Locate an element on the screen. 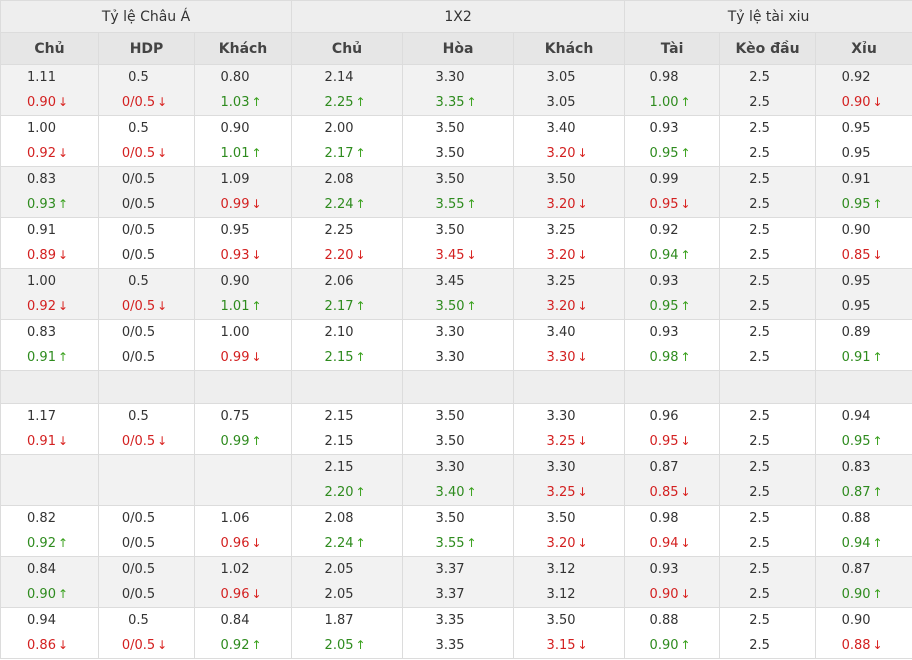 The image size is (912, 660). opening-odds: 0.87↑ is located at coordinates (856, 569).